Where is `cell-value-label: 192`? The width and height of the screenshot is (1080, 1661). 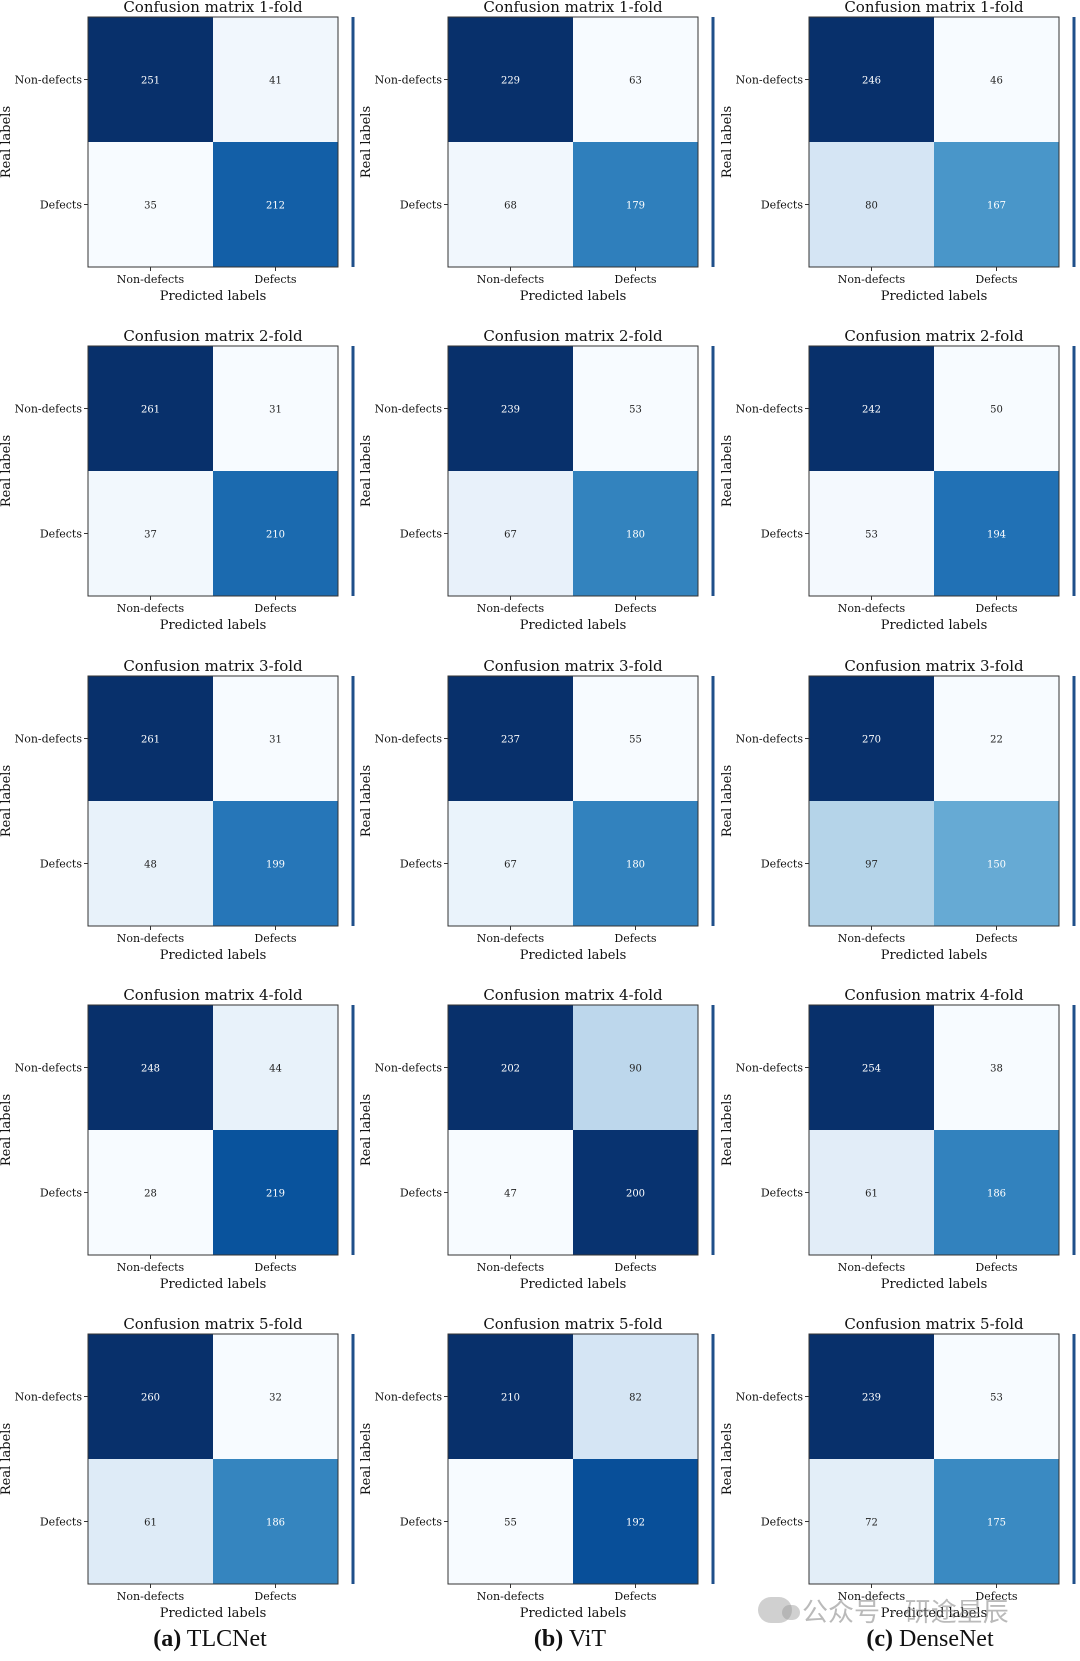
cell-value-label: 192 is located at coordinates (635, 1523).